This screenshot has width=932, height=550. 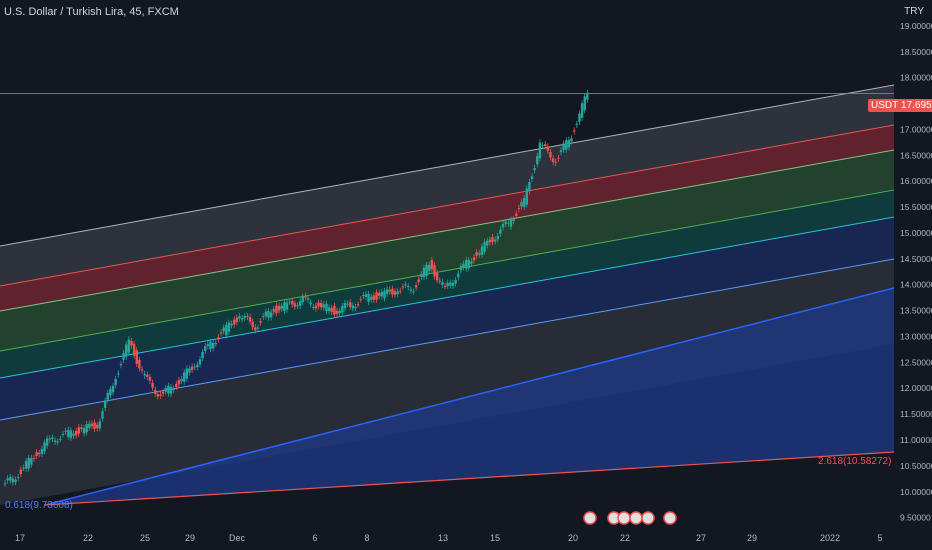 What do you see at coordinates (916, 336) in the screenshot?
I see `y-tick-label: 13.00000` at bounding box center [916, 336].